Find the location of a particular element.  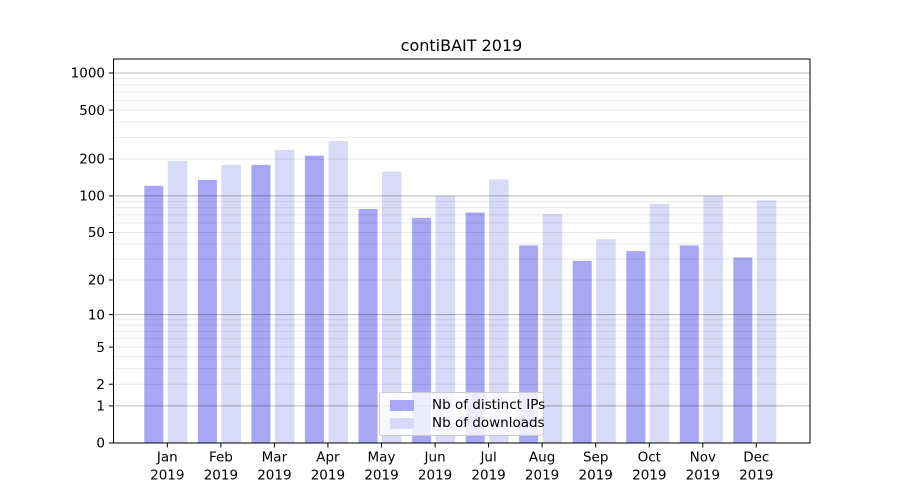

x-tick-label-year-nov: 2019 is located at coordinates (703, 476).